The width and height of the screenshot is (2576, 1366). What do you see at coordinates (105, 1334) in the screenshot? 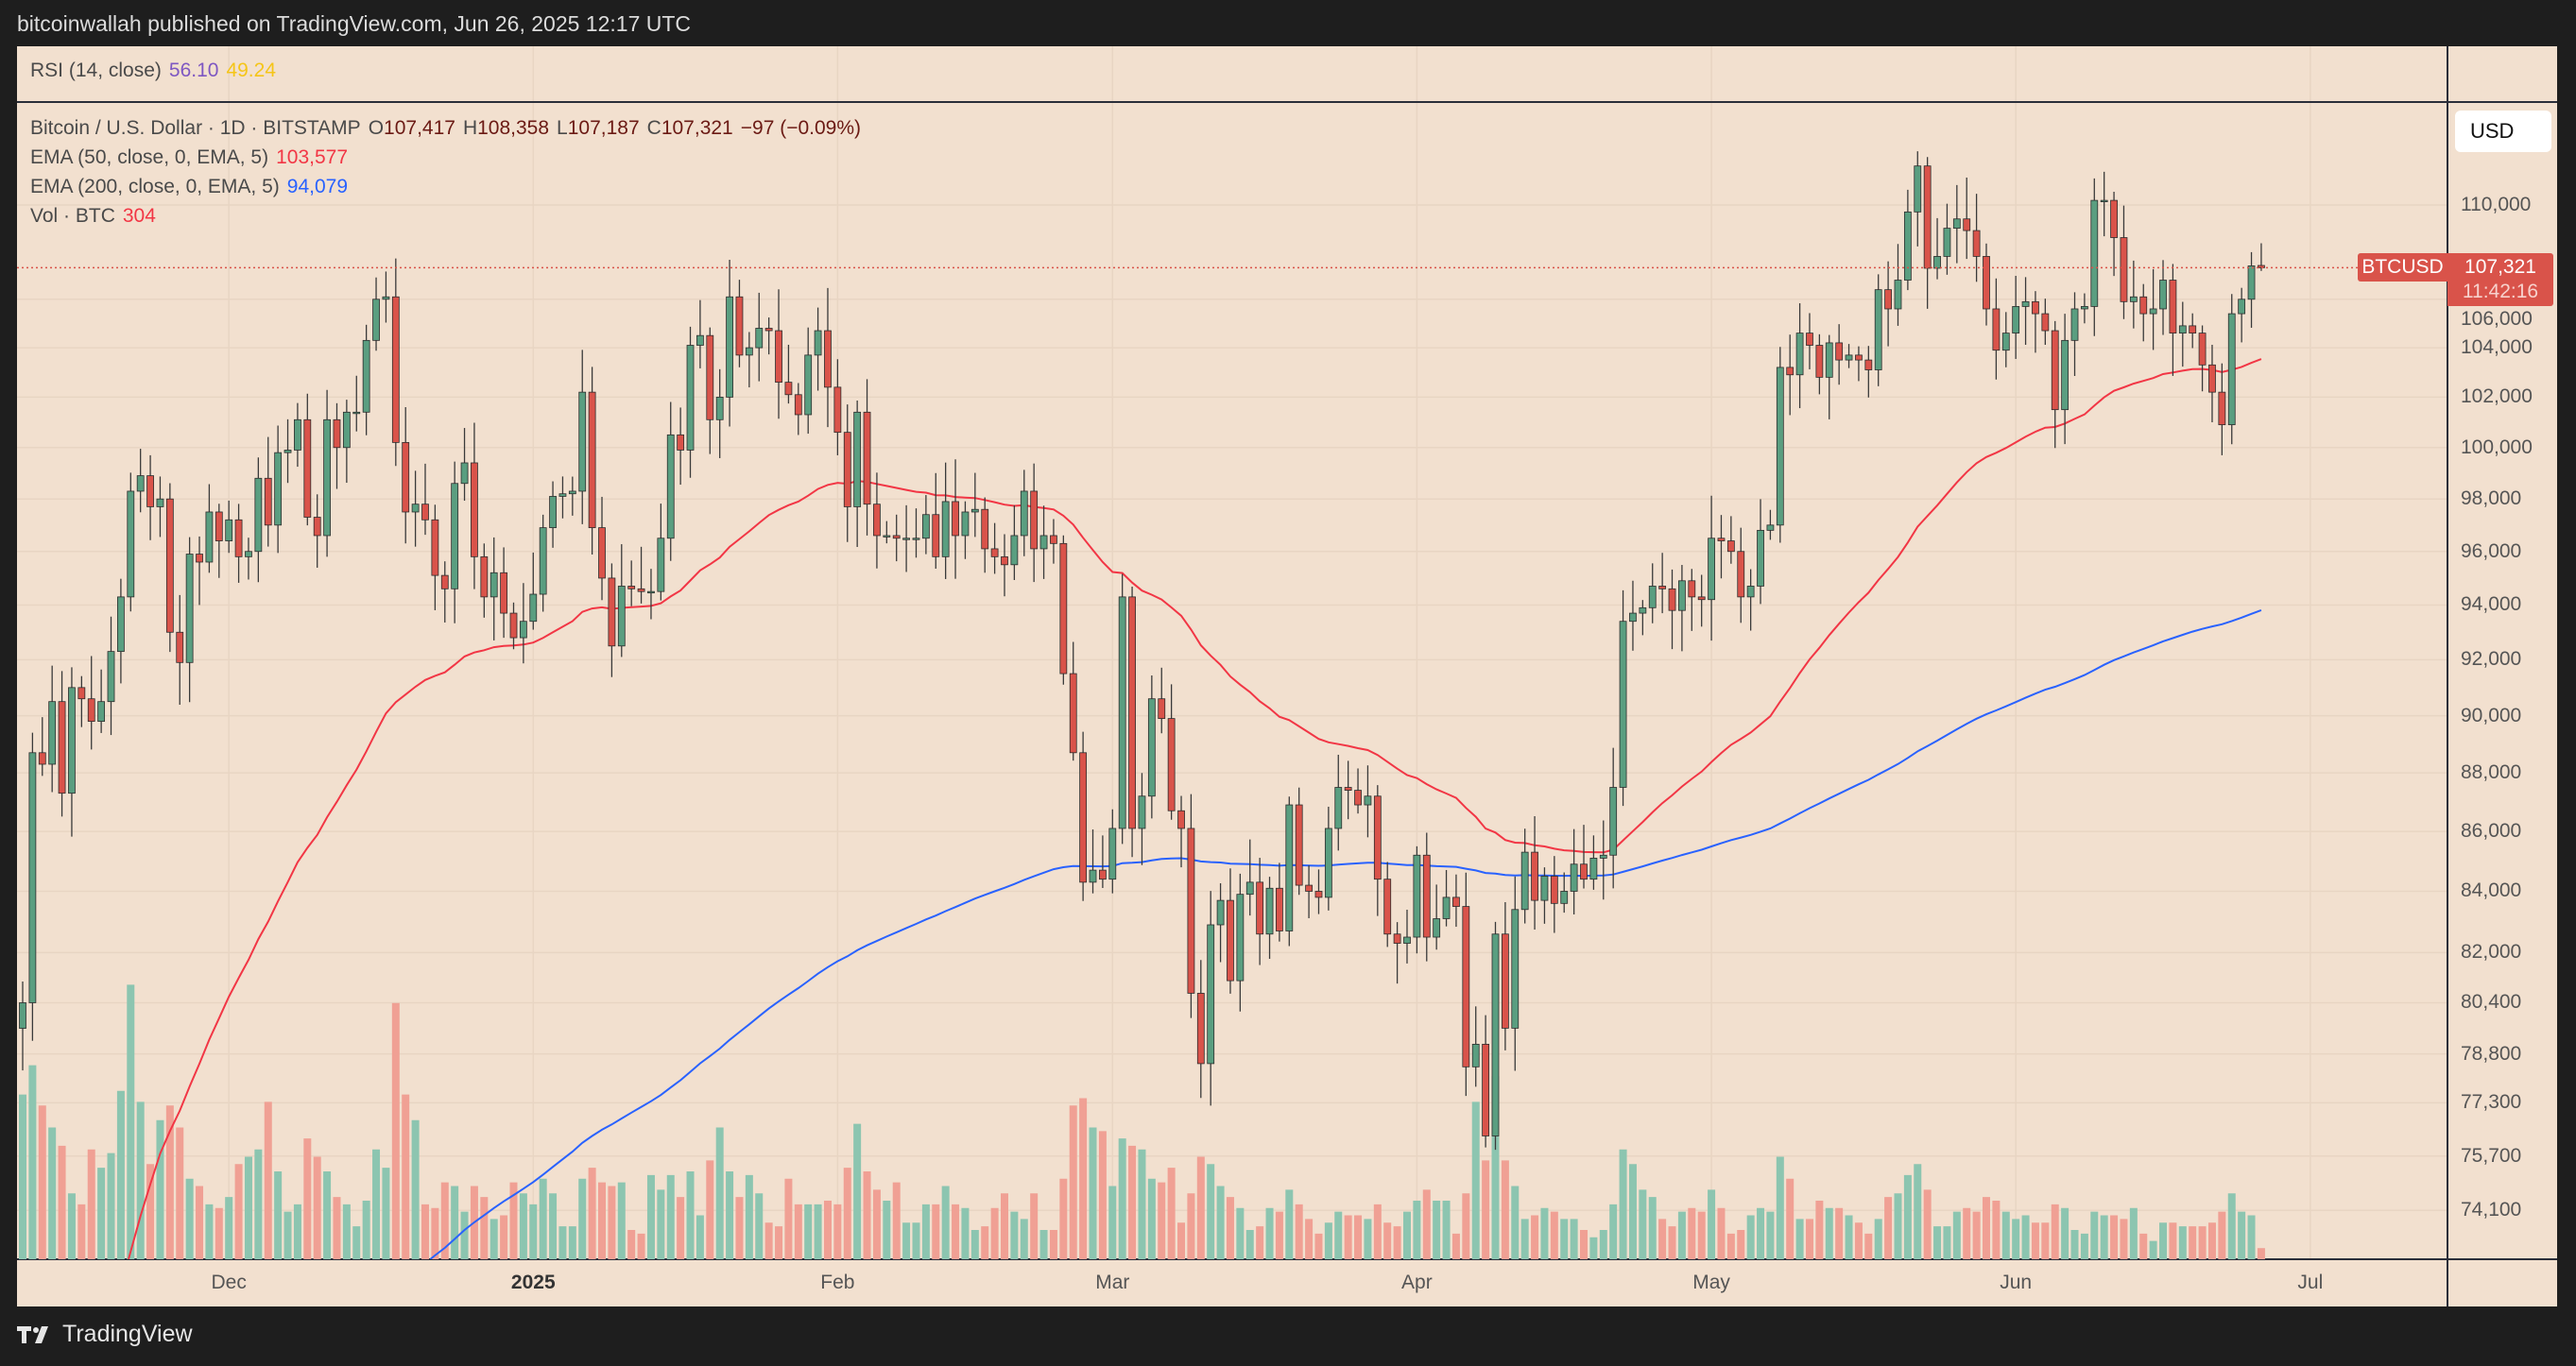
I see `tradingview-brand: TradingView` at bounding box center [105, 1334].